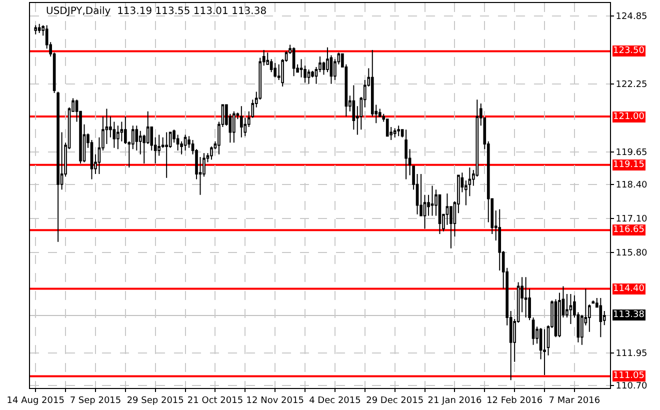 The width and height of the screenshot is (660, 410). I want to click on ref-line-label: 113.38, so click(629, 315).